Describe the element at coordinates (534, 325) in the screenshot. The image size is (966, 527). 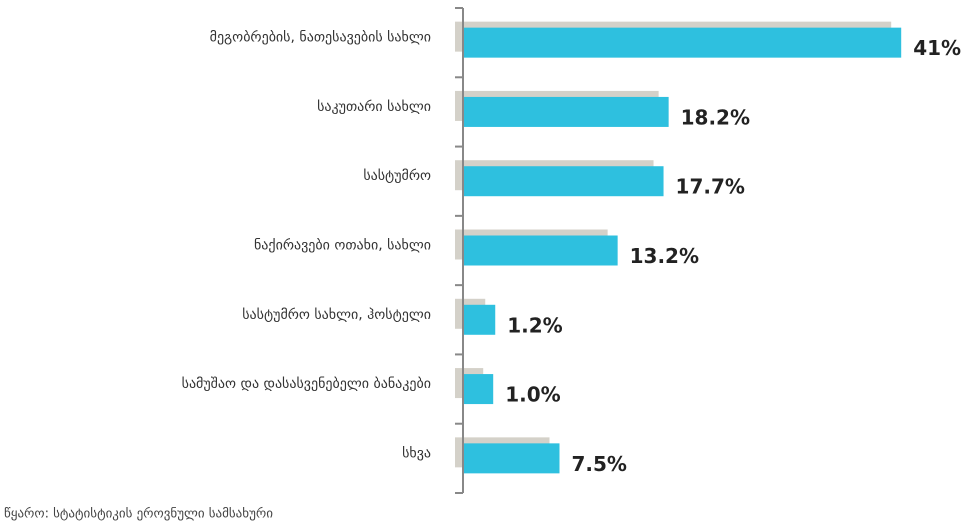
I see `value-label: 1.2%` at that location.